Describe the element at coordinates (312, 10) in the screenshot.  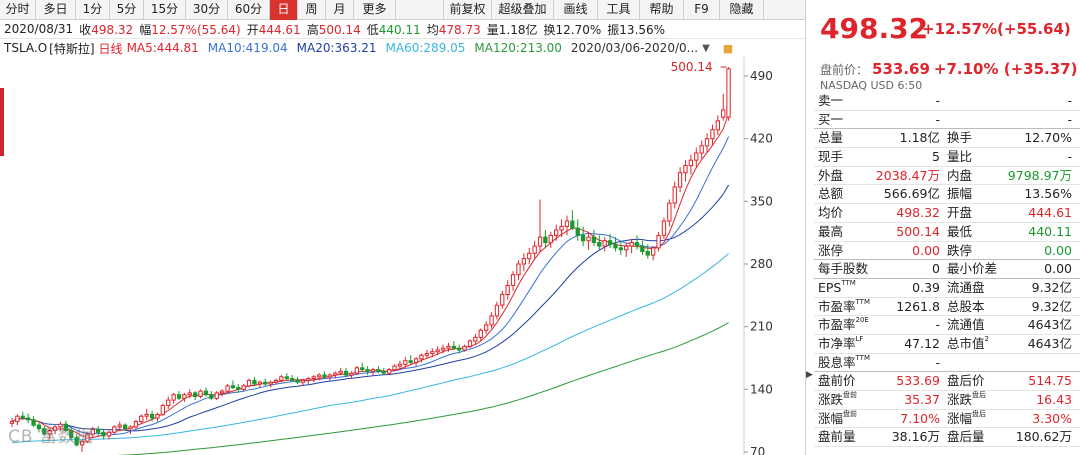
I see `toolbar-button-8: 周` at that location.